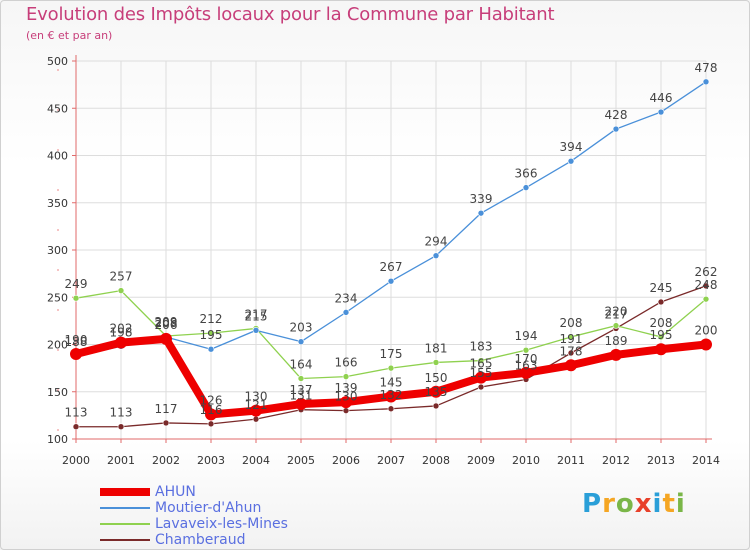 The image size is (750, 550). What do you see at coordinates (706, 285) in the screenshot?
I see `data-label: 248` at bounding box center [706, 285].